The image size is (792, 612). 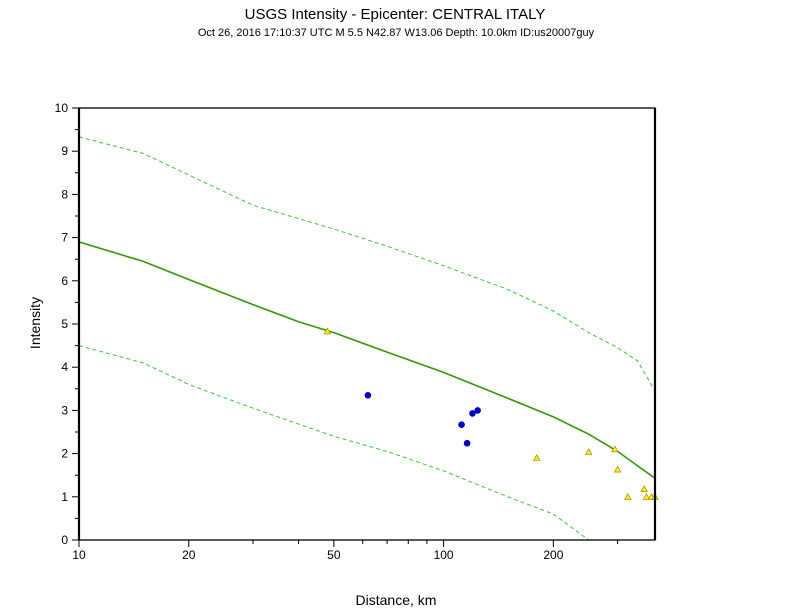 I want to click on y-tick-label: 5, so click(x=64, y=324).